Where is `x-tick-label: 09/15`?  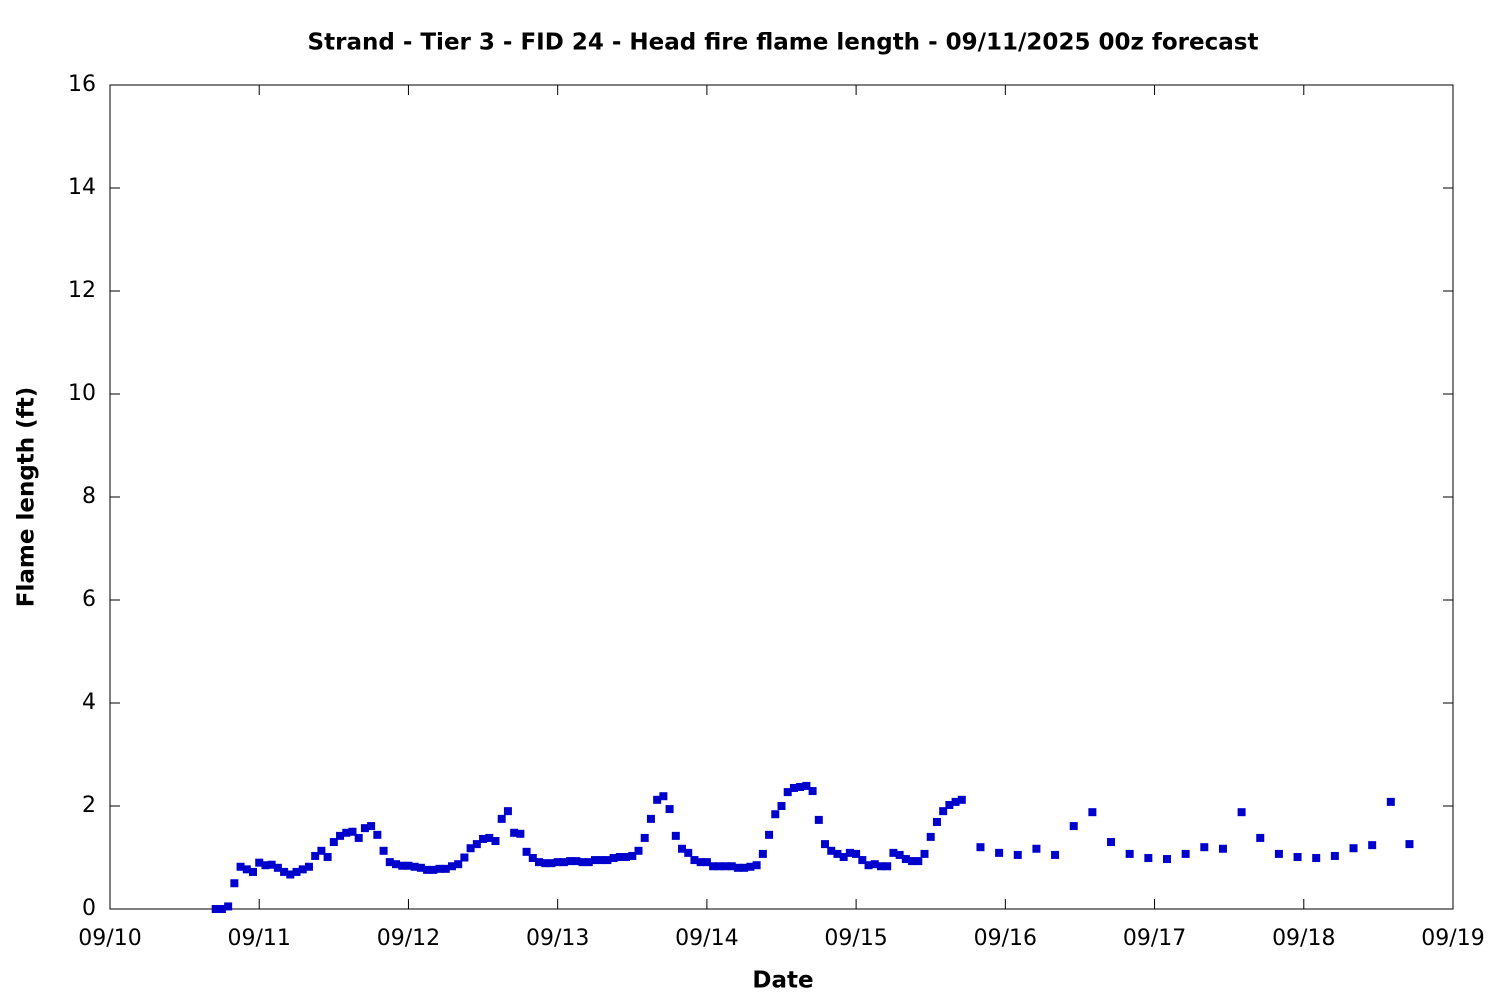
x-tick-label: 09/15 is located at coordinates (855, 938).